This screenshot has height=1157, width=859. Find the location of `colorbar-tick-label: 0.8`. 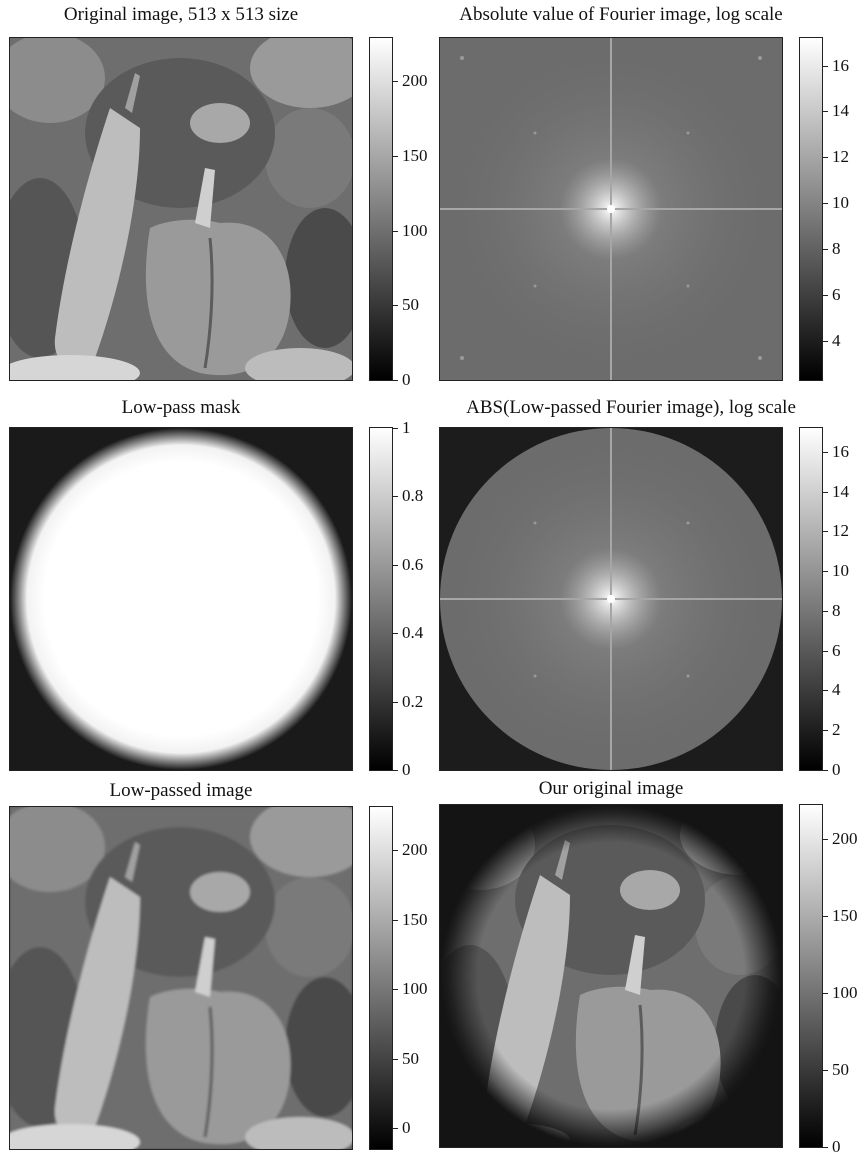

colorbar-tick-label: 0.8 is located at coordinates (413, 495).